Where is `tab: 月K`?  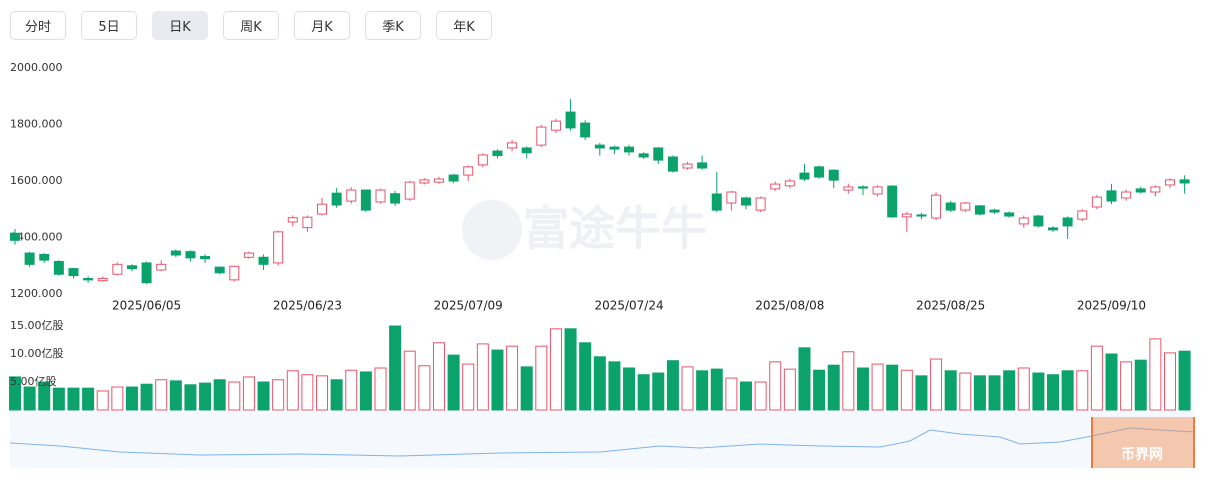 tab: 月K is located at coordinates (322, 25).